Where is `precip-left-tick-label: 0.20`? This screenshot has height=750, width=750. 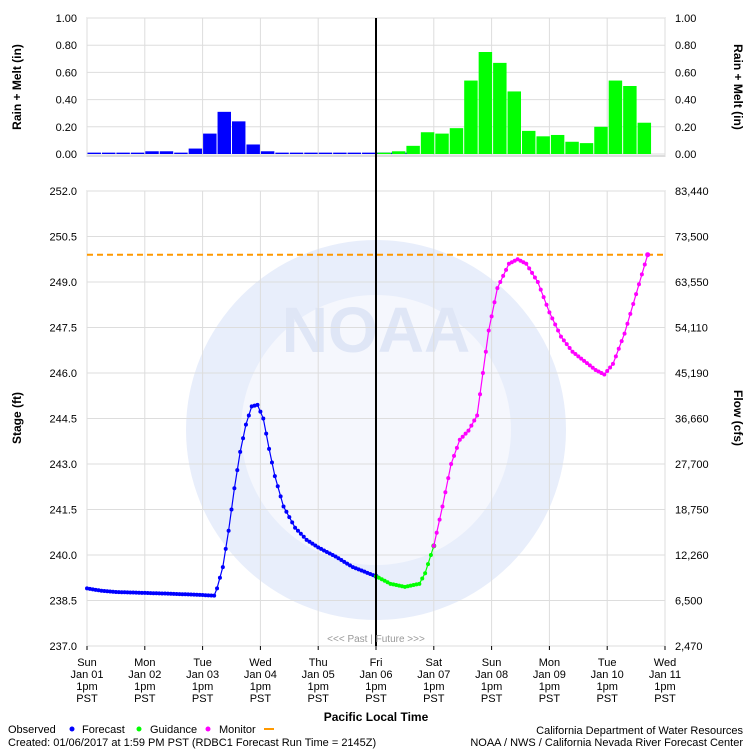
precip-left-tick-label: 0.20 is located at coordinates (66, 128).